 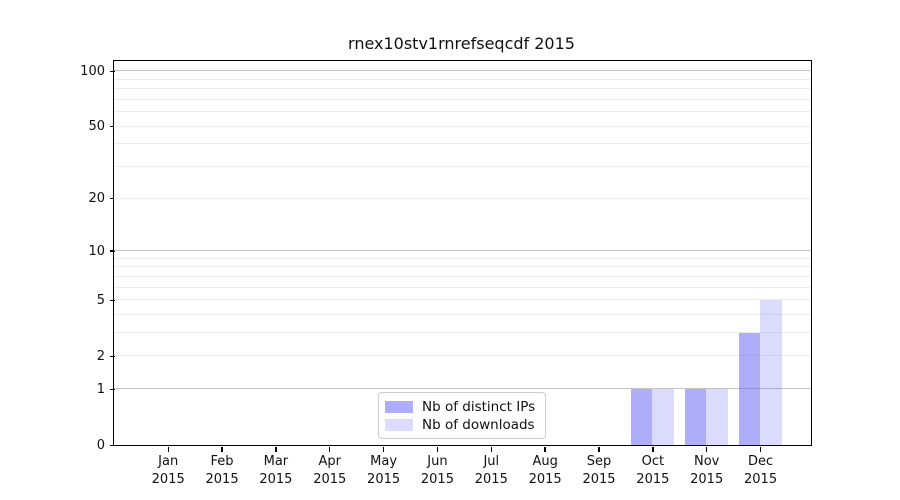 What do you see at coordinates (100, 389) in the screenshot?
I see `y-axis-tick-label: 1` at bounding box center [100, 389].